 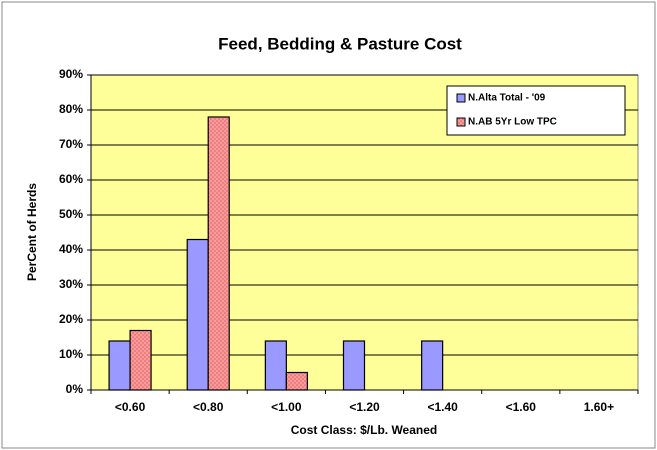 I want to click on legend-label: N.AB 5Yr Low TPC, so click(x=512, y=122).